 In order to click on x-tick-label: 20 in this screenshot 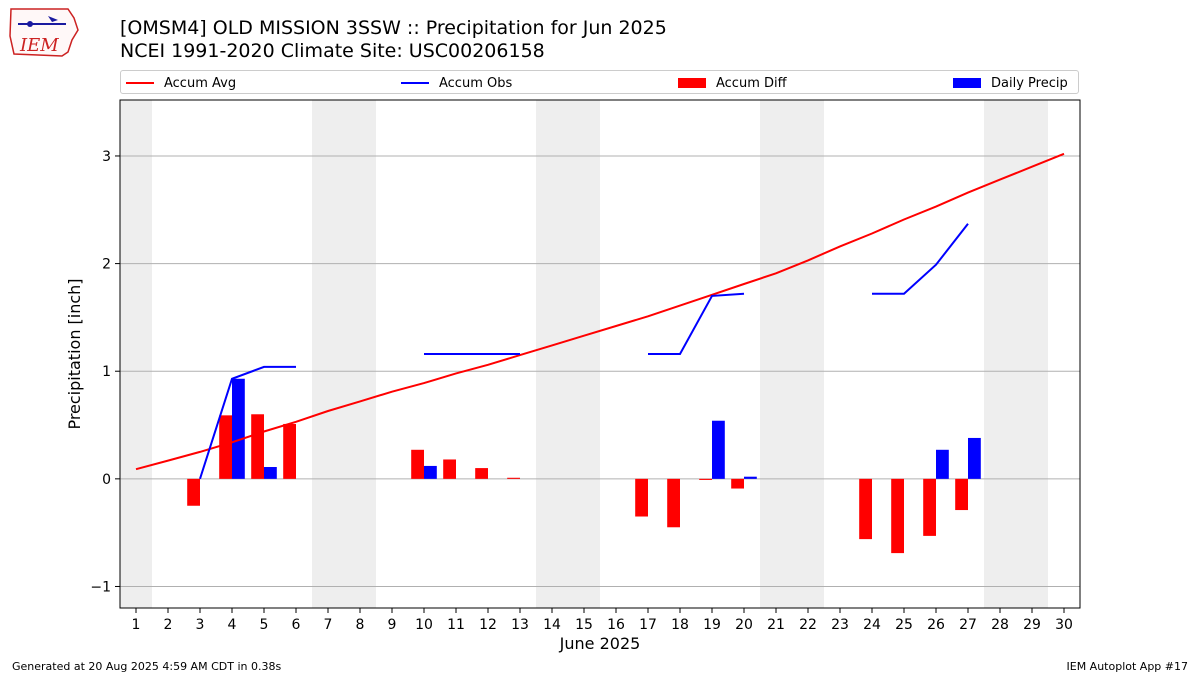, I will do `click(744, 625)`.